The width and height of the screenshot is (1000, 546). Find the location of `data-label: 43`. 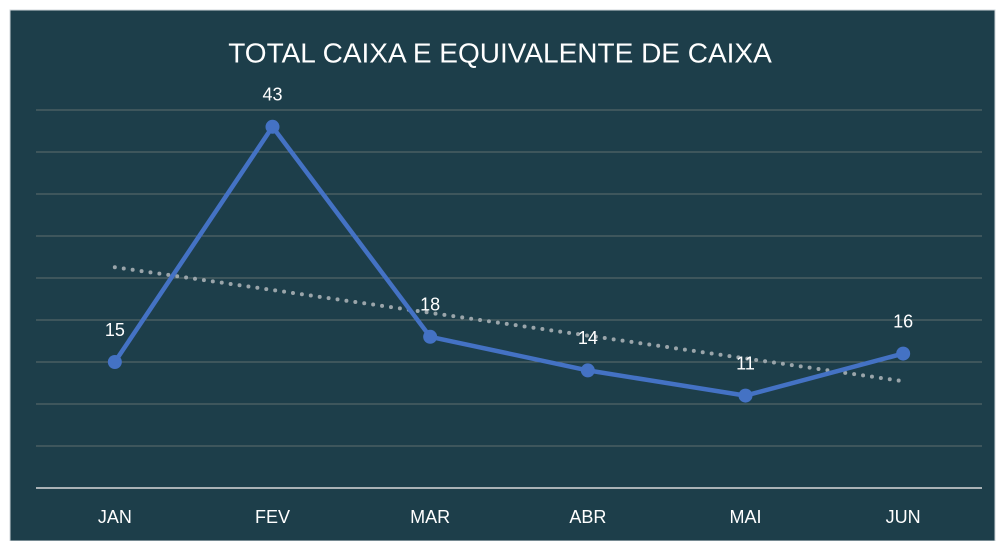

data-label: 43 is located at coordinates (272, 95).